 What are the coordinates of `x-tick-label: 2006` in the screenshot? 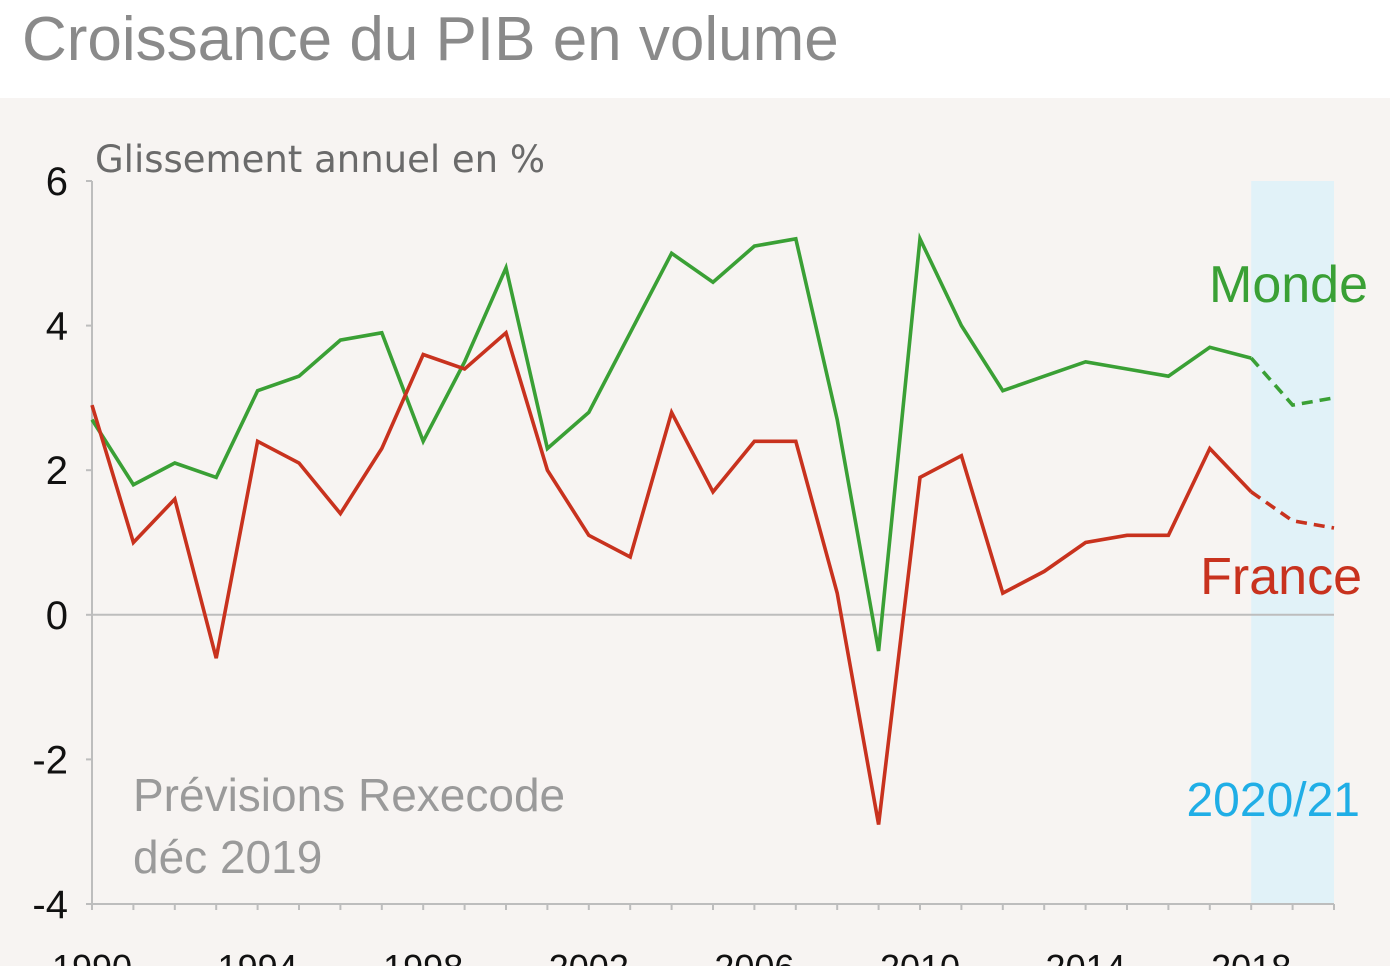 It's located at (754, 956).